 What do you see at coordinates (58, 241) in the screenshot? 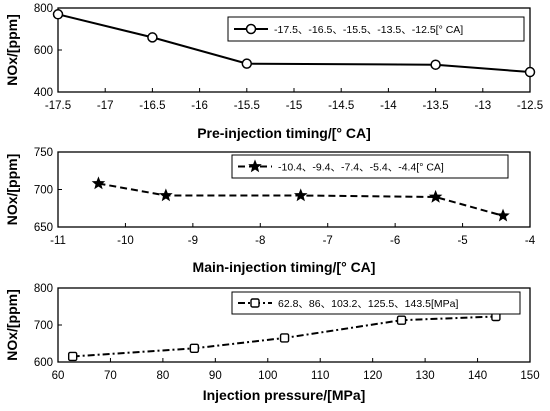
I see `x-tick-label: -11` at bounding box center [58, 241].